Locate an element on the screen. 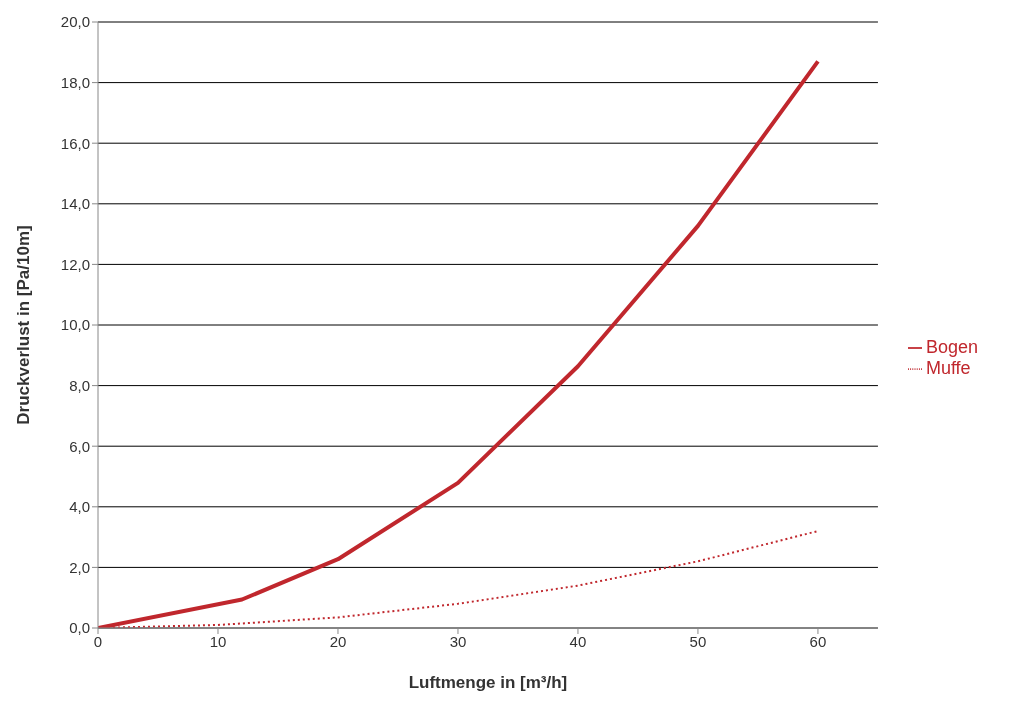  x-tick-label: 30 is located at coordinates (458, 641).